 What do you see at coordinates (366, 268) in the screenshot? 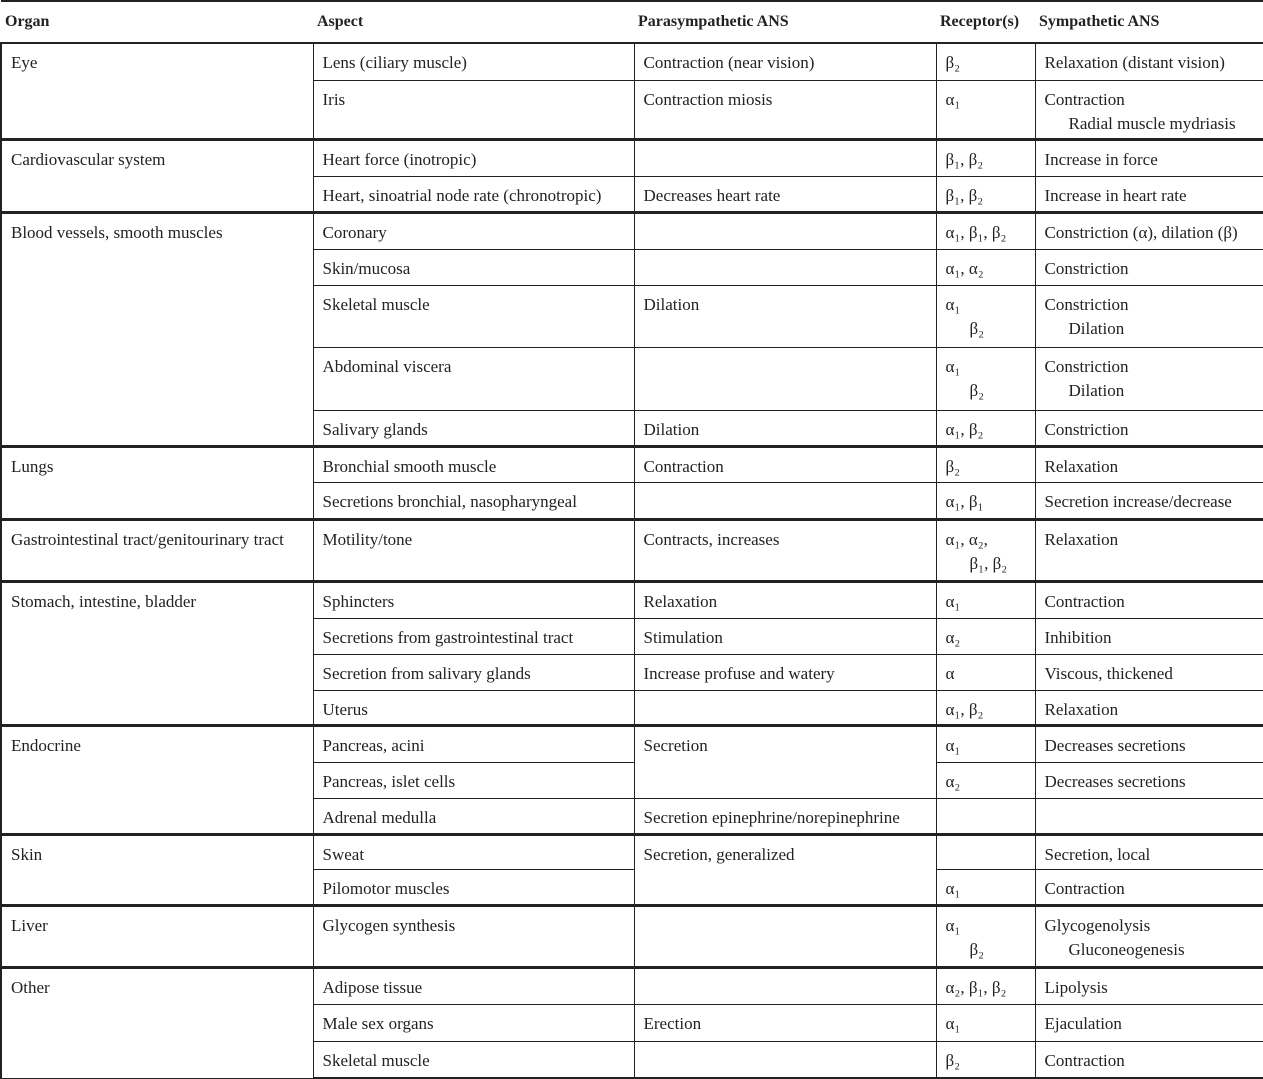
I see `aspect-cell-line: Skin/mucosa` at bounding box center [366, 268].